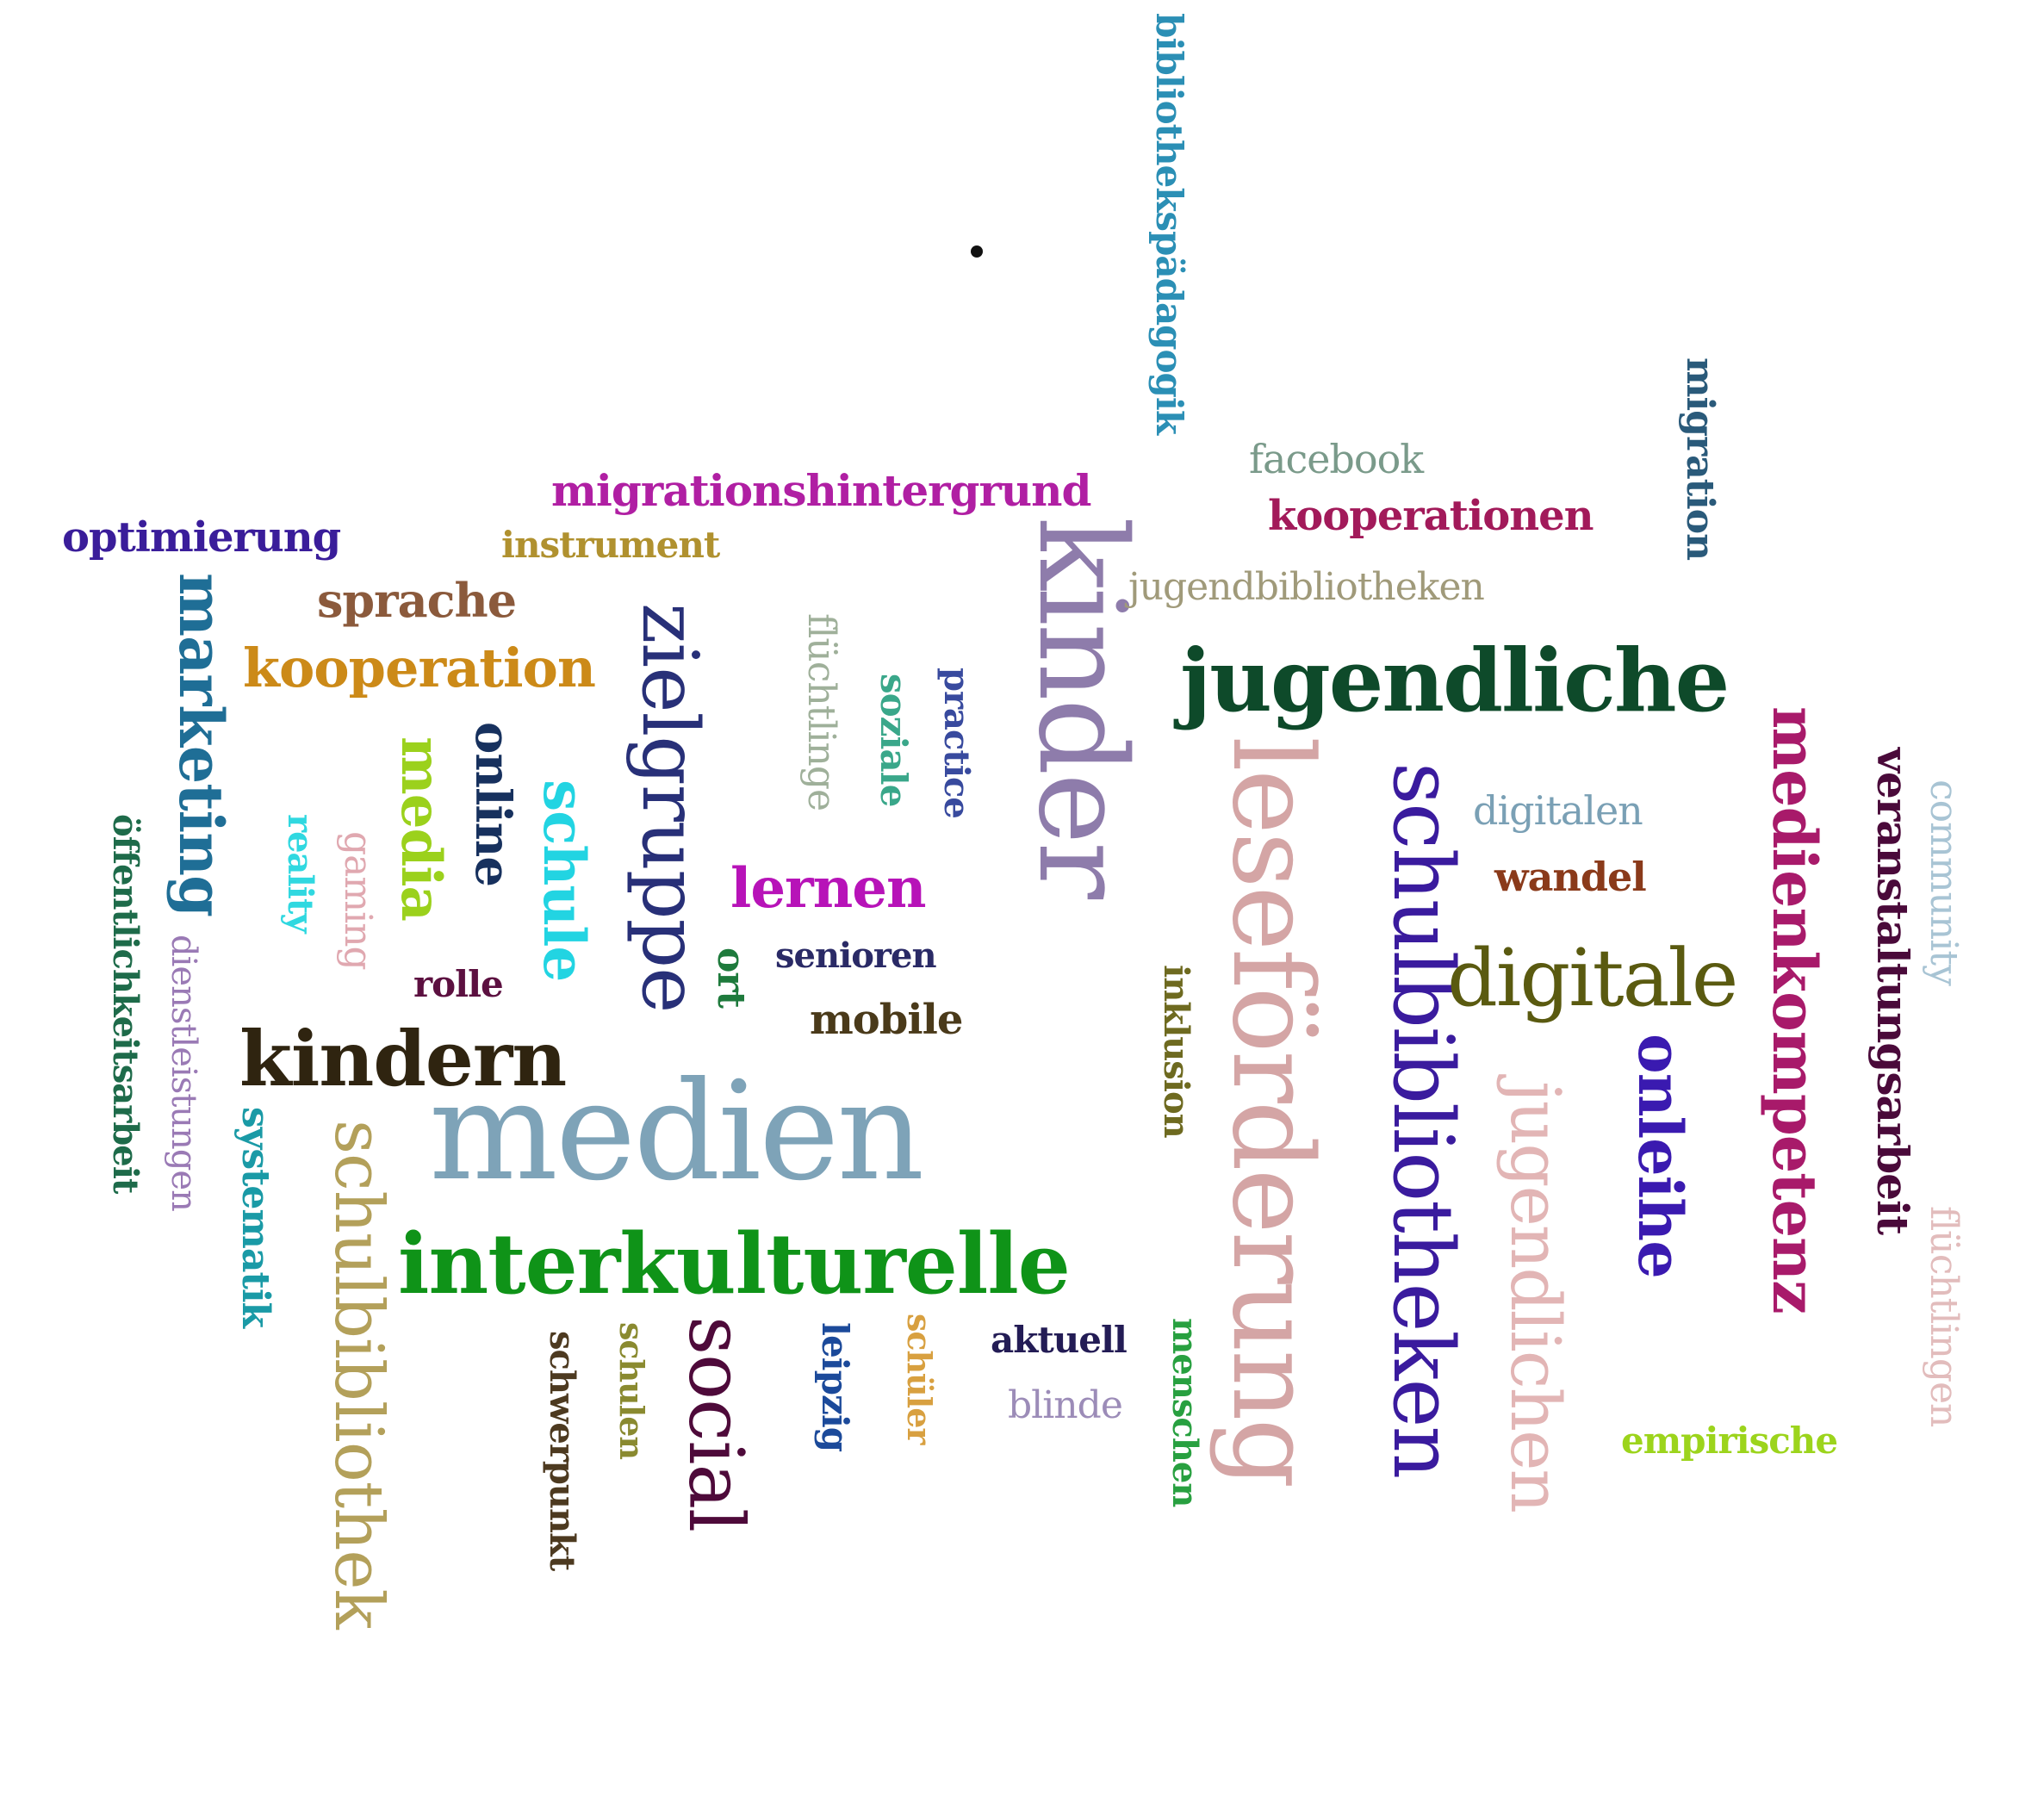 This screenshot has height=1814, width=2044. I want to click on word-zielgruppe: zielgruppe, so click(670, 808).